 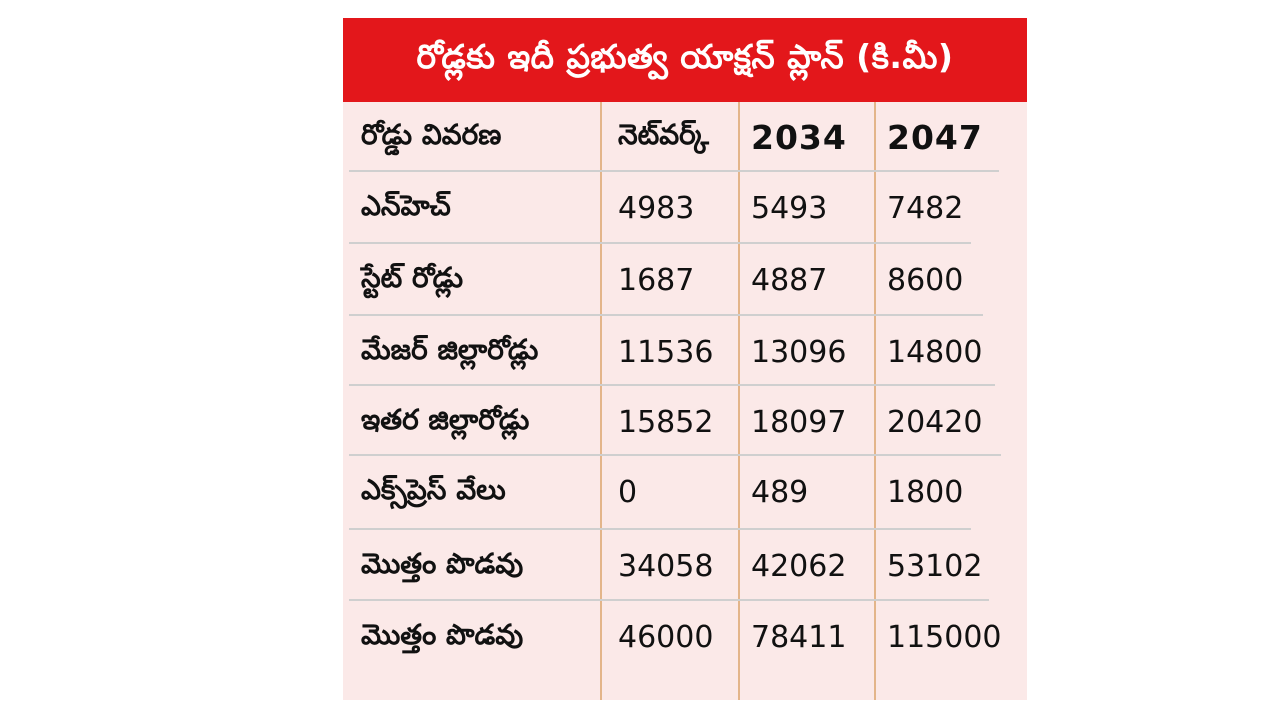 What do you see at coordinates (666, 422) in the screenshot?
I see `network-value: 15852` at bounding box center [666, 422].